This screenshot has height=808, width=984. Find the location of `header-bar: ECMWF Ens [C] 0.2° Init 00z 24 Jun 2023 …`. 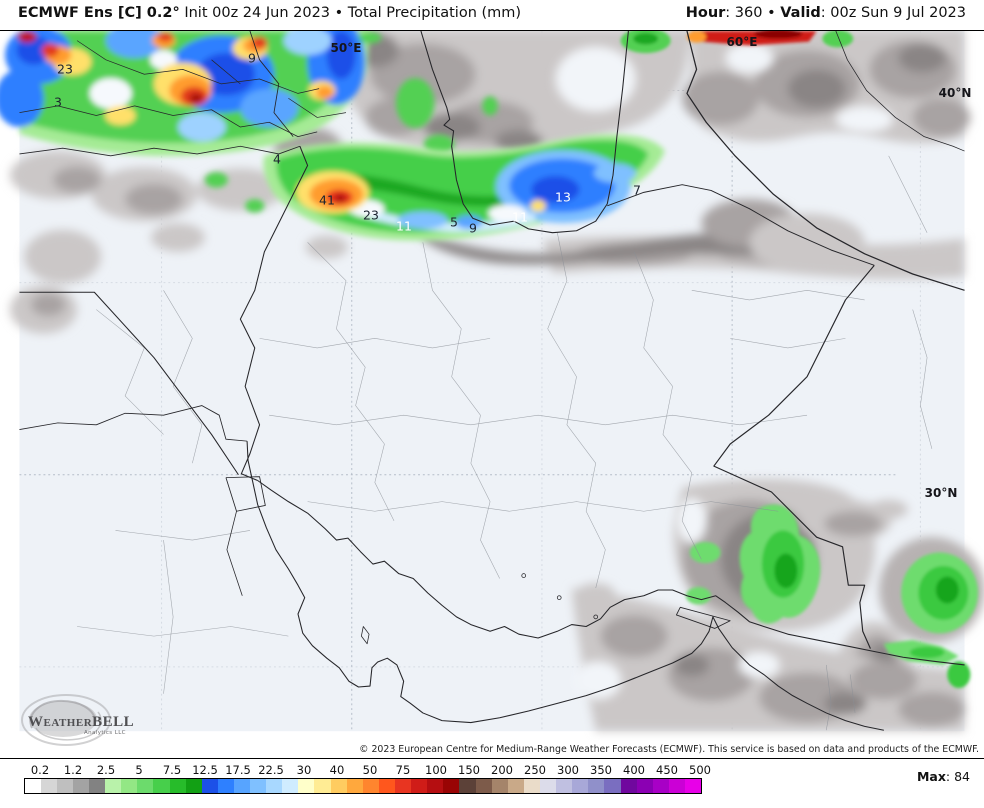

header-bar: ECMWF Ens [C] 0.2° Init 00z 24 Jun 2023 … is located at coordinates (492, 15).